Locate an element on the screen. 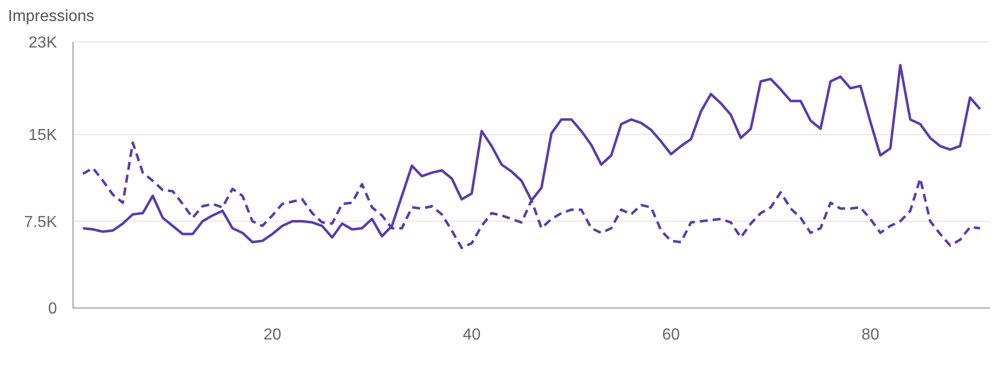 The width and height of the screenshot is (1000, 368). y-tick-label: 0 is located at coordinates (53, 309).